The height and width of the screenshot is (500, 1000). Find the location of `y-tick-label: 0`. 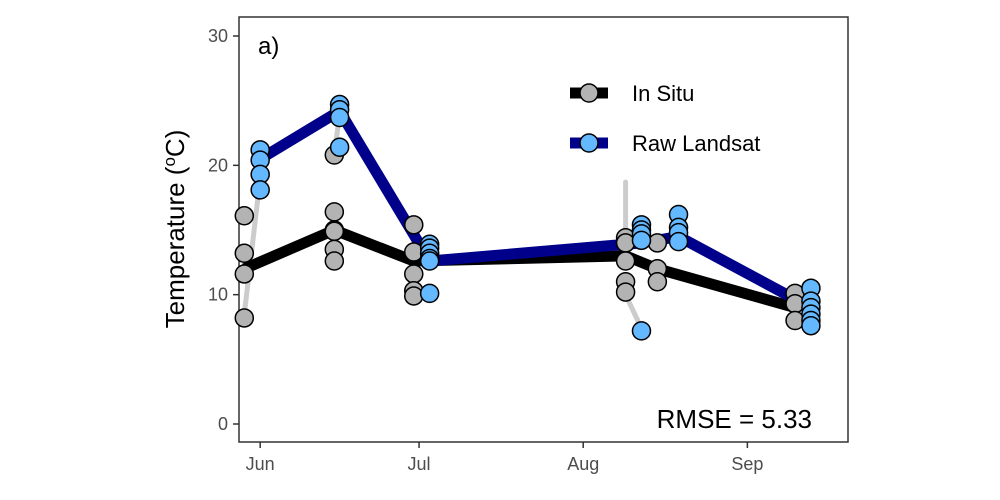

y-tick-label: 0 is located at coordinates (223, 424).